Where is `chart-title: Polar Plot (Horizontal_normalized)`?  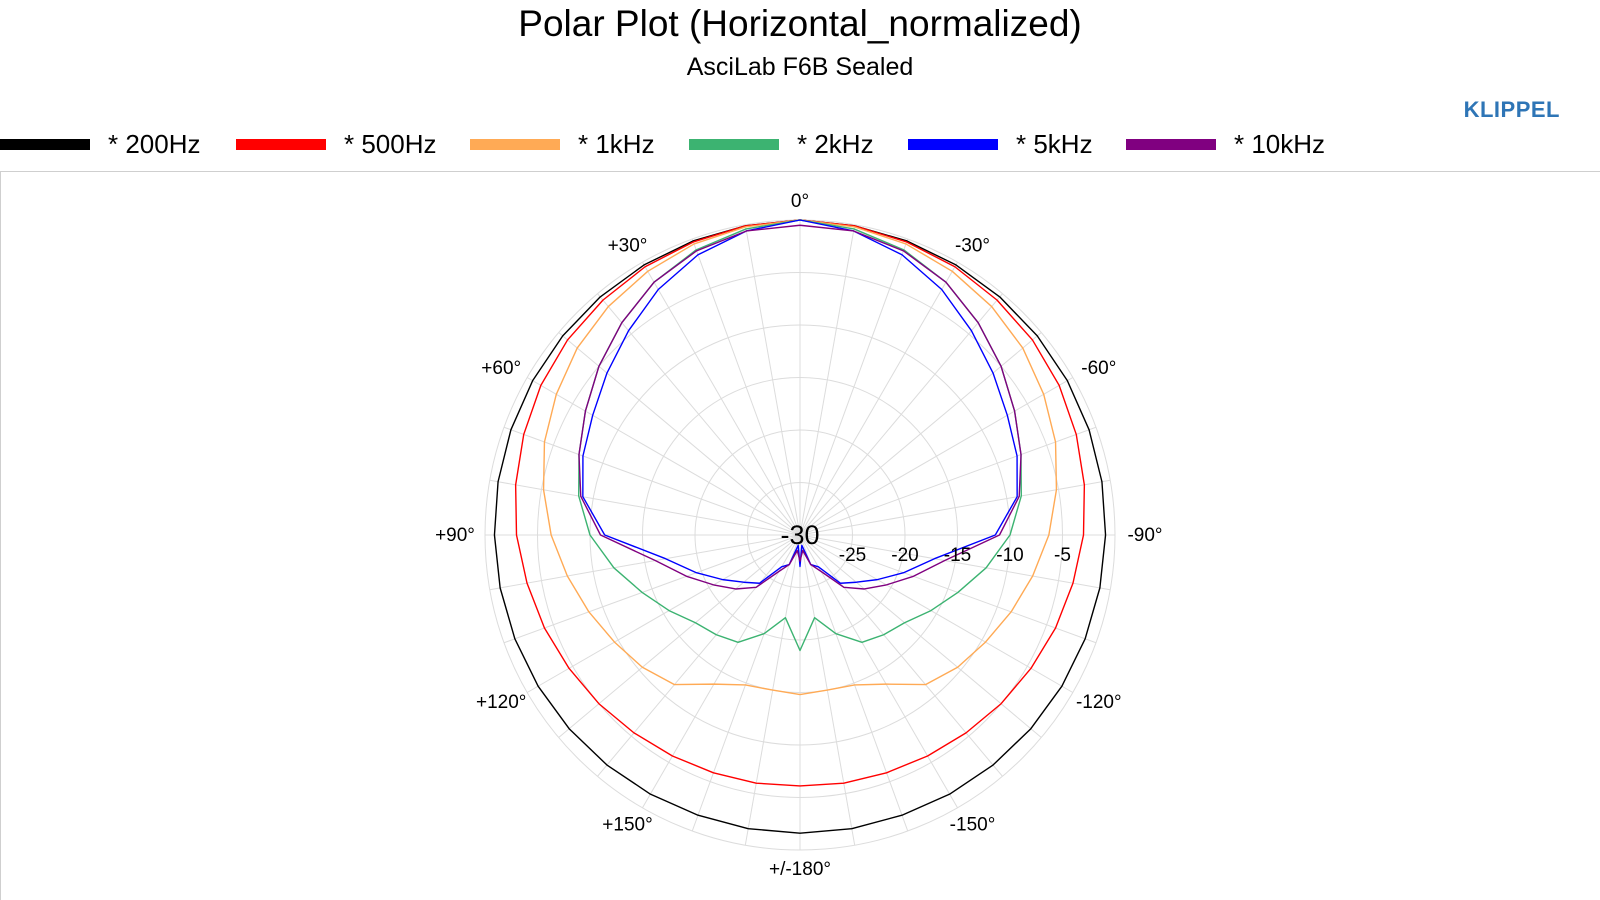 chart-title: Polar Plot (Horizontal_normalized) is located at coordinates (800, 23).